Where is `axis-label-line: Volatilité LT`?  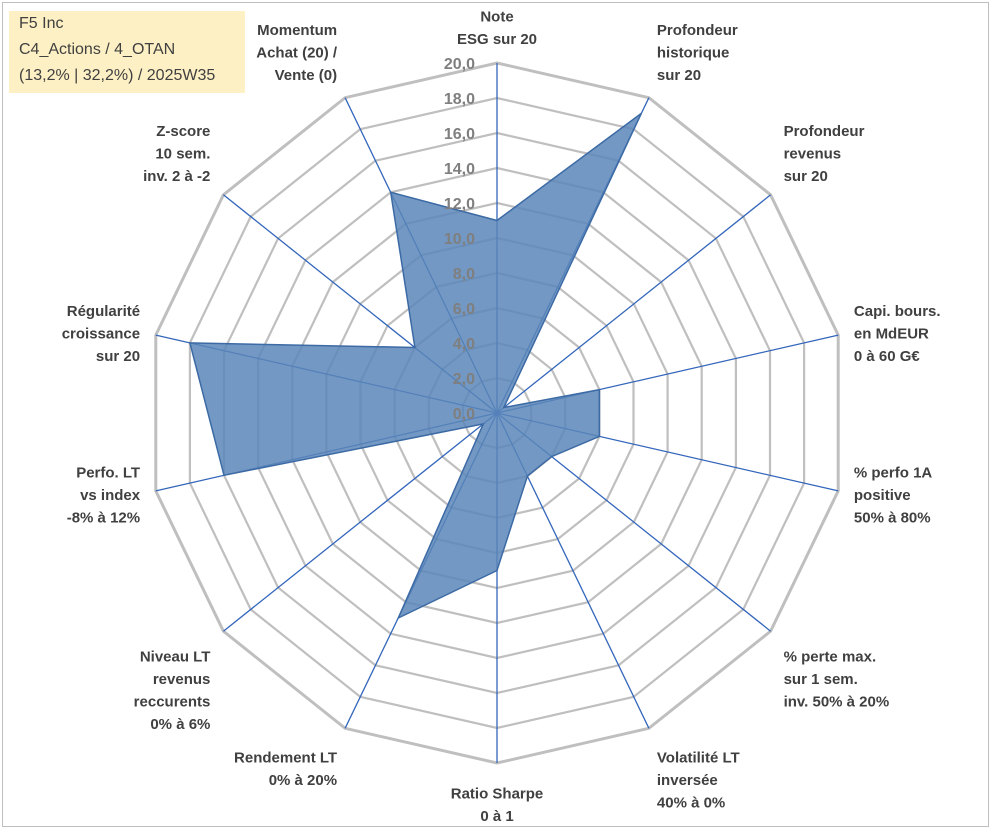
axis-label-line: Volatilité LT is located at coordinates (698, 758).